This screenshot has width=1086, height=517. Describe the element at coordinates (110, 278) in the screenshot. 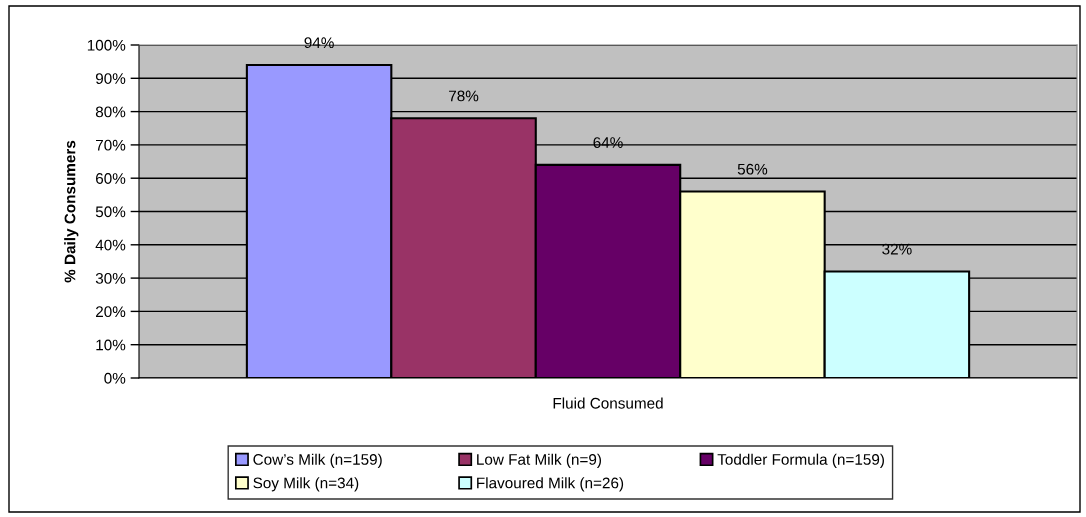

I see `y-tick-label: 30%` at that location.